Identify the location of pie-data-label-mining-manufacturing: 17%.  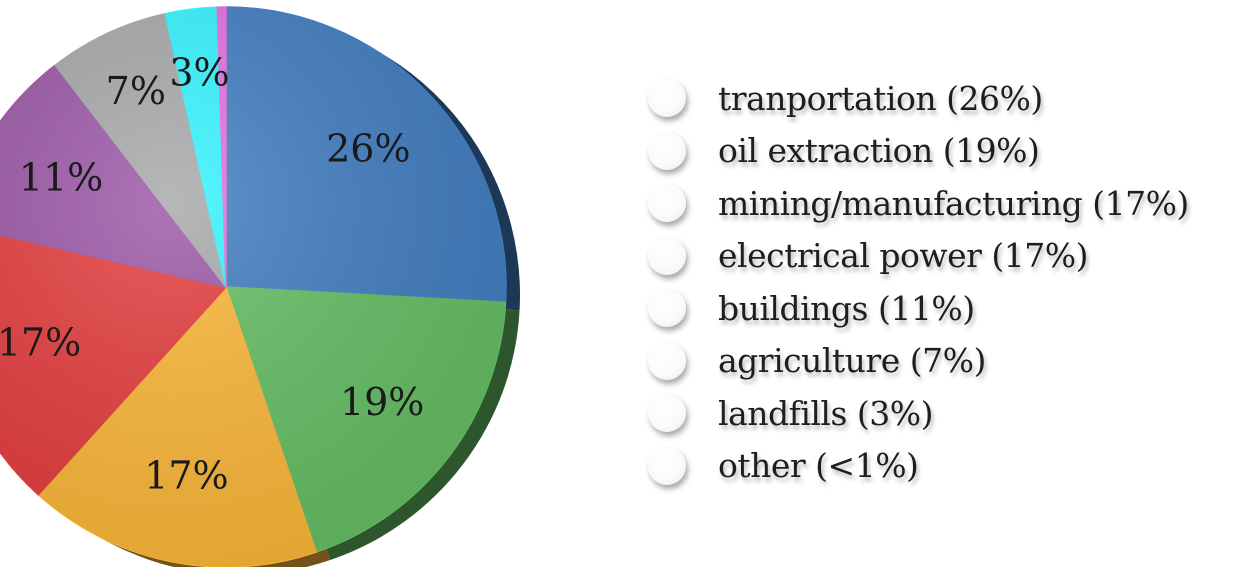
(186, 475).